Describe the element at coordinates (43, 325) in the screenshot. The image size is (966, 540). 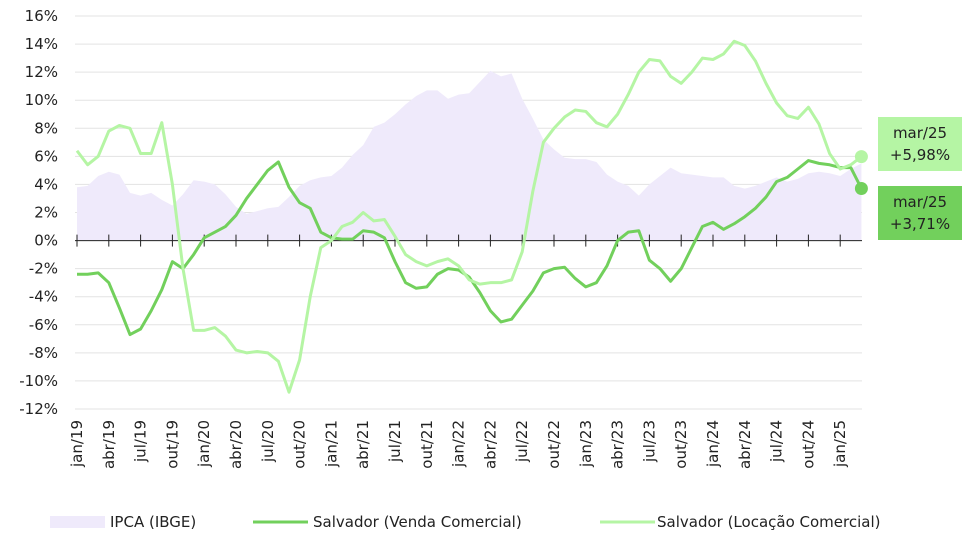
I see `y-tick-label: -6%` at that location.